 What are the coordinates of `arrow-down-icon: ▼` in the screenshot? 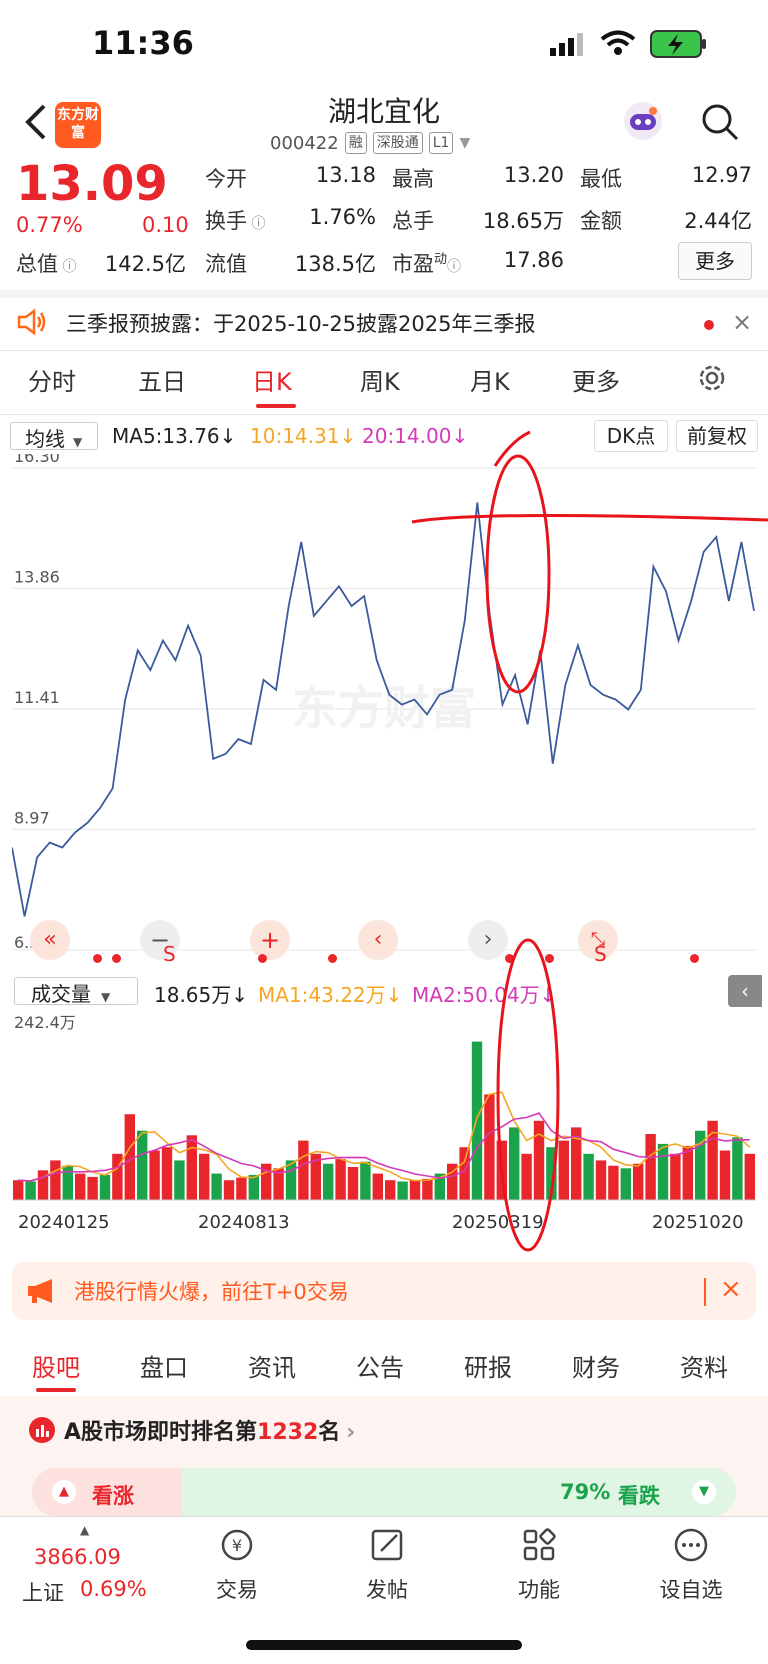 It's located at (704, 1492).